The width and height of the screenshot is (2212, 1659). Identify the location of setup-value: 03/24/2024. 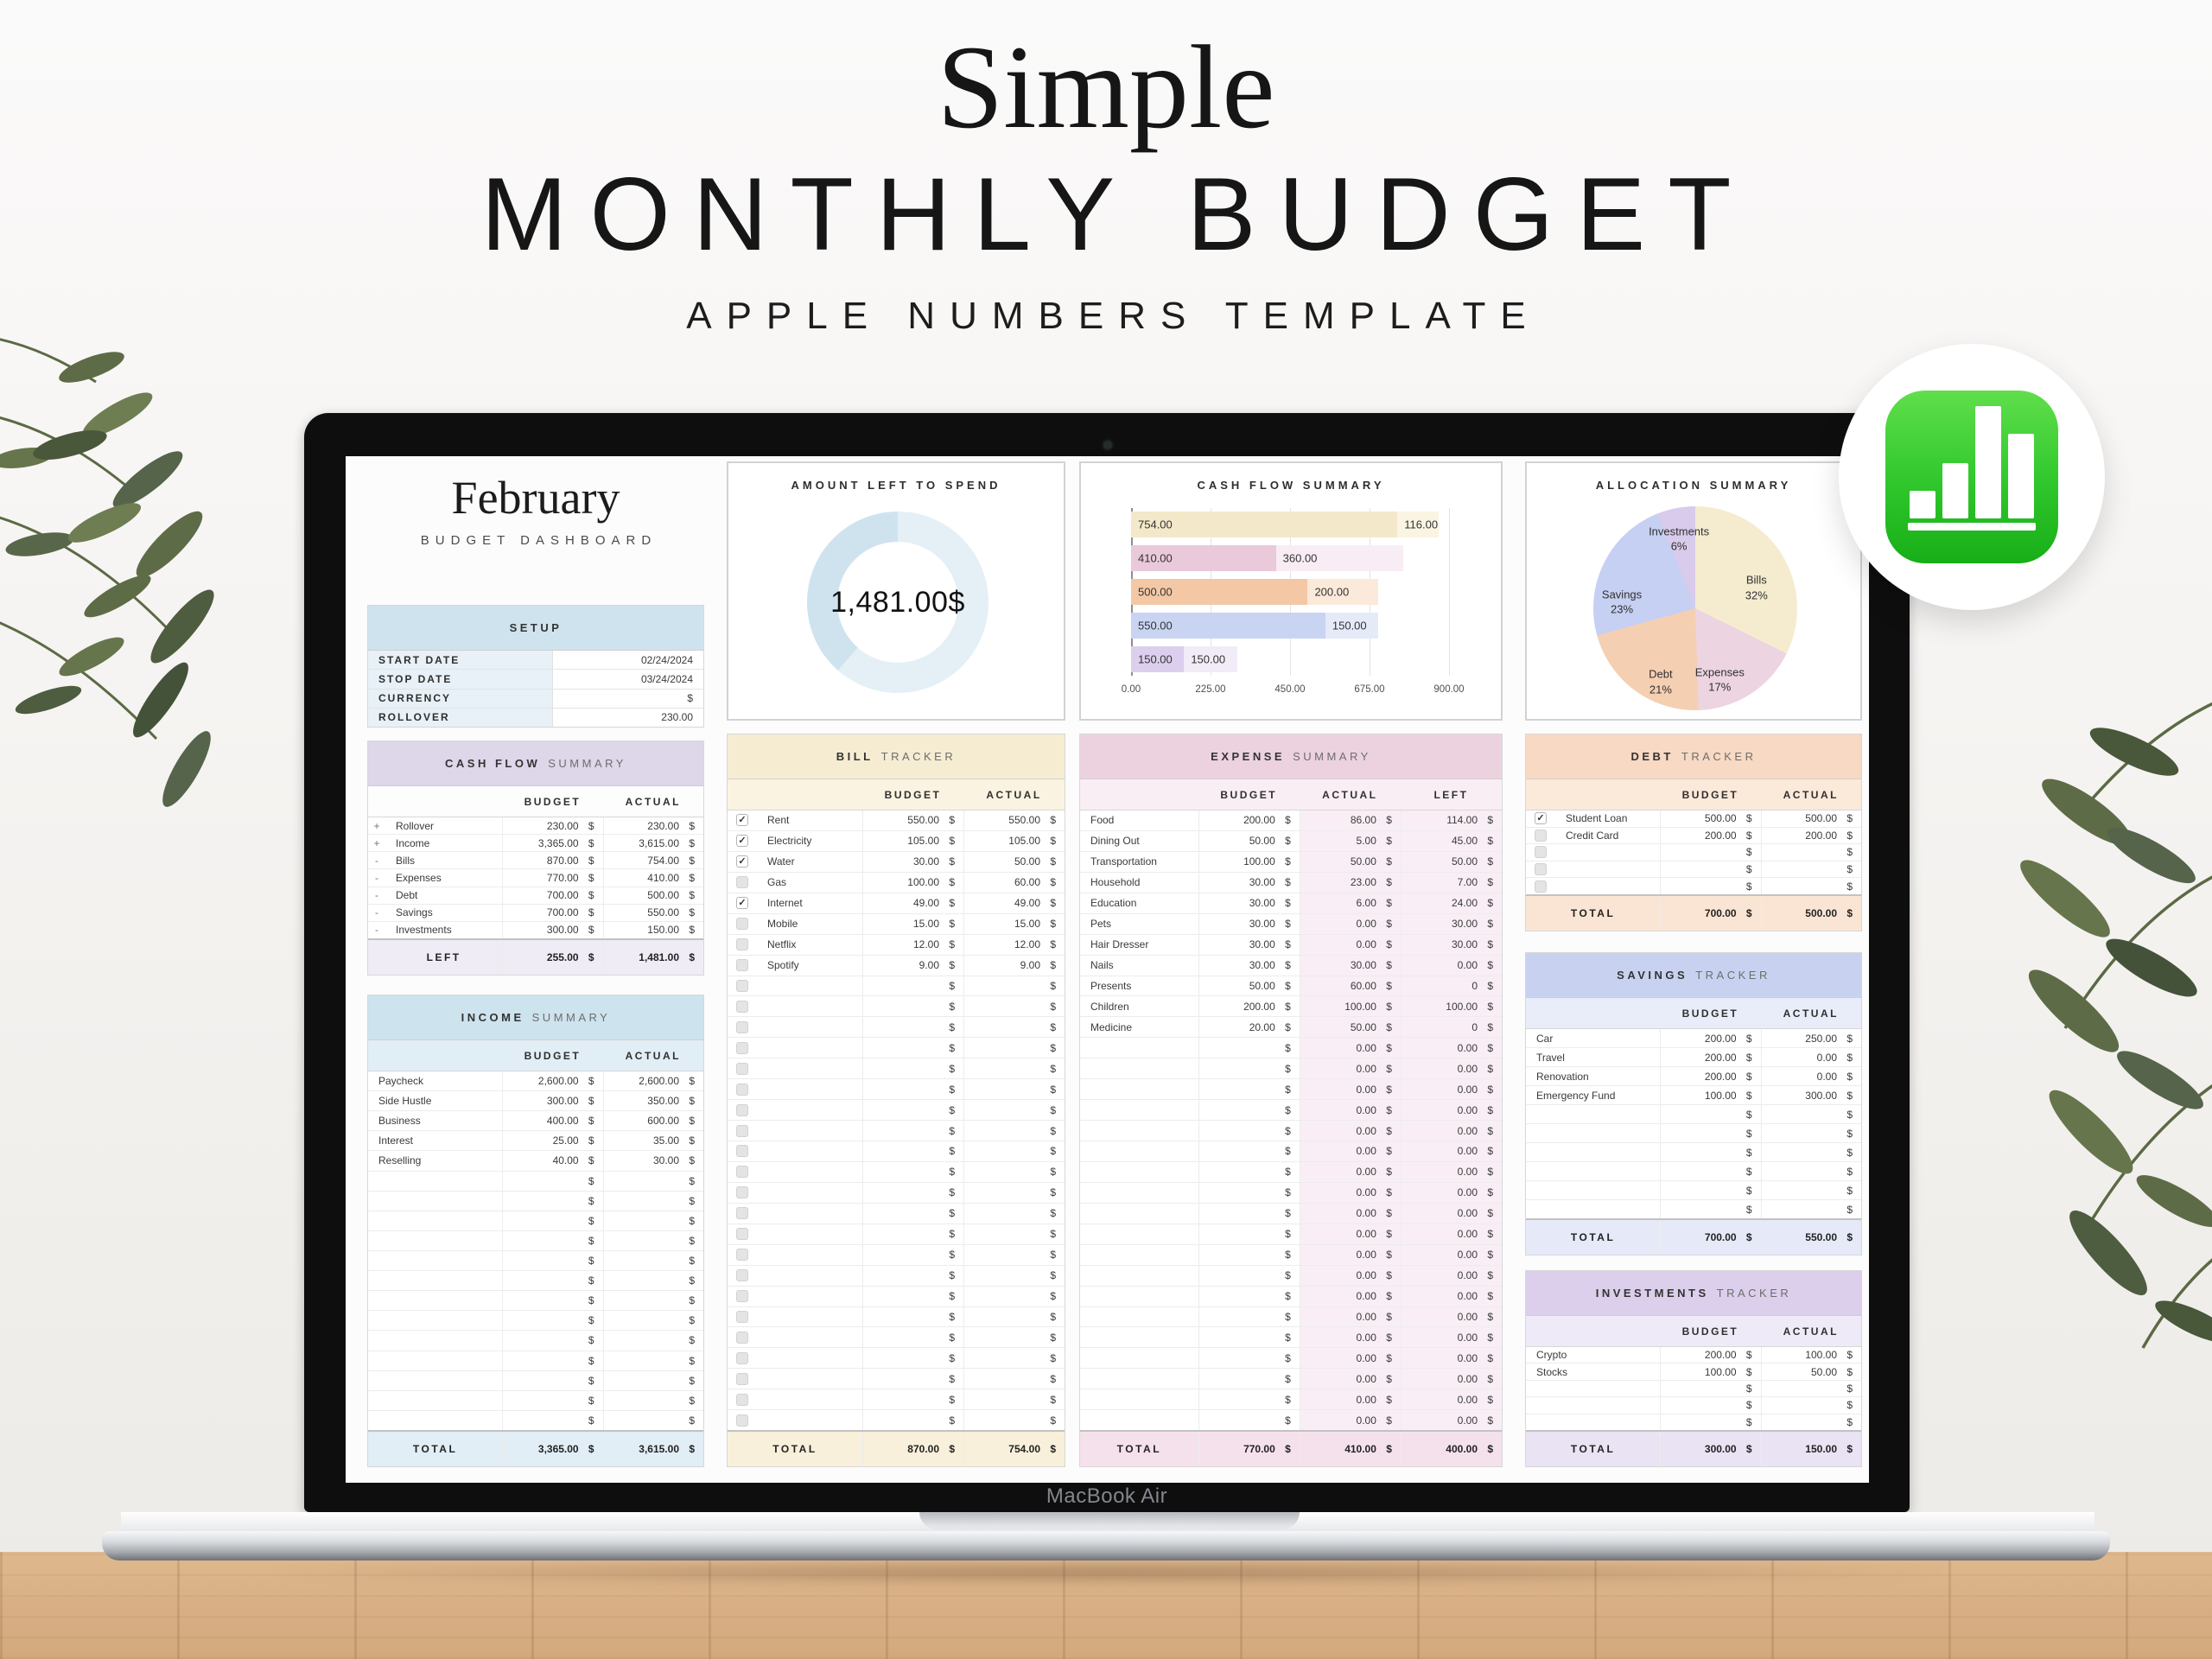
(627, 679).